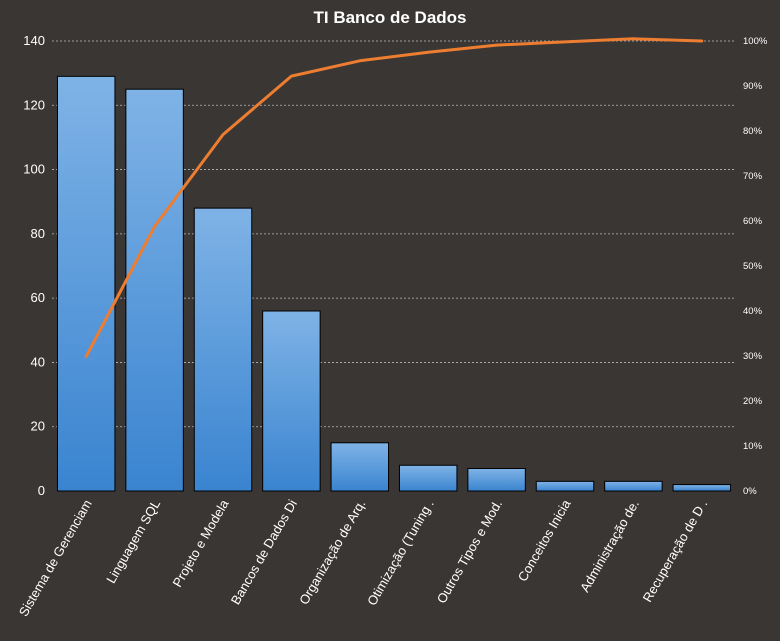 This screenshot has width=780, height=641. I want to click on y-left-tick-label: 0, so click(41, 490).